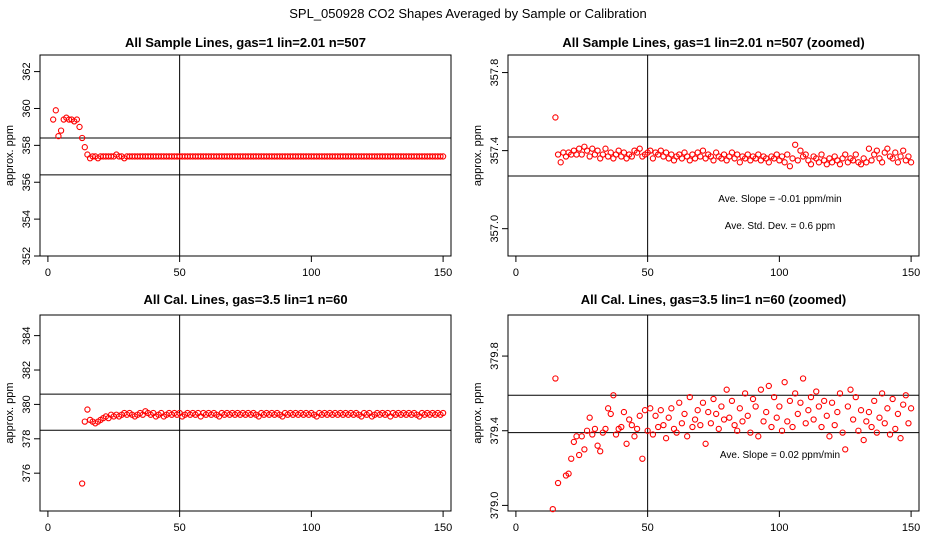 This screenshot has width=936, height=540. What do you see at coordinates (780, 455) in the screenshot?
I see `panel-annotation: Ave. Slope = 0.02 ppm/min` at bounding box center [780, 455].